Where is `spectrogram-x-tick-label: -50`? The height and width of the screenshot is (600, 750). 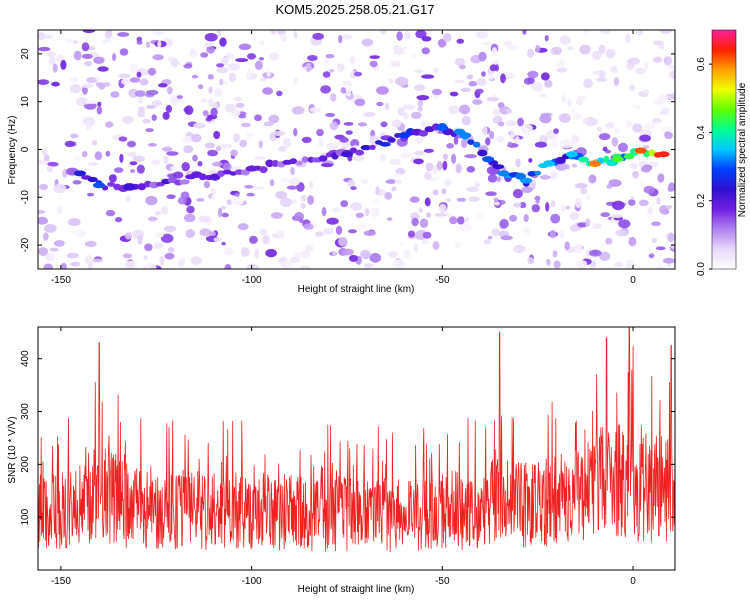 spectrogram-x-tick-label: -50 is located at coordinates (442, 280).